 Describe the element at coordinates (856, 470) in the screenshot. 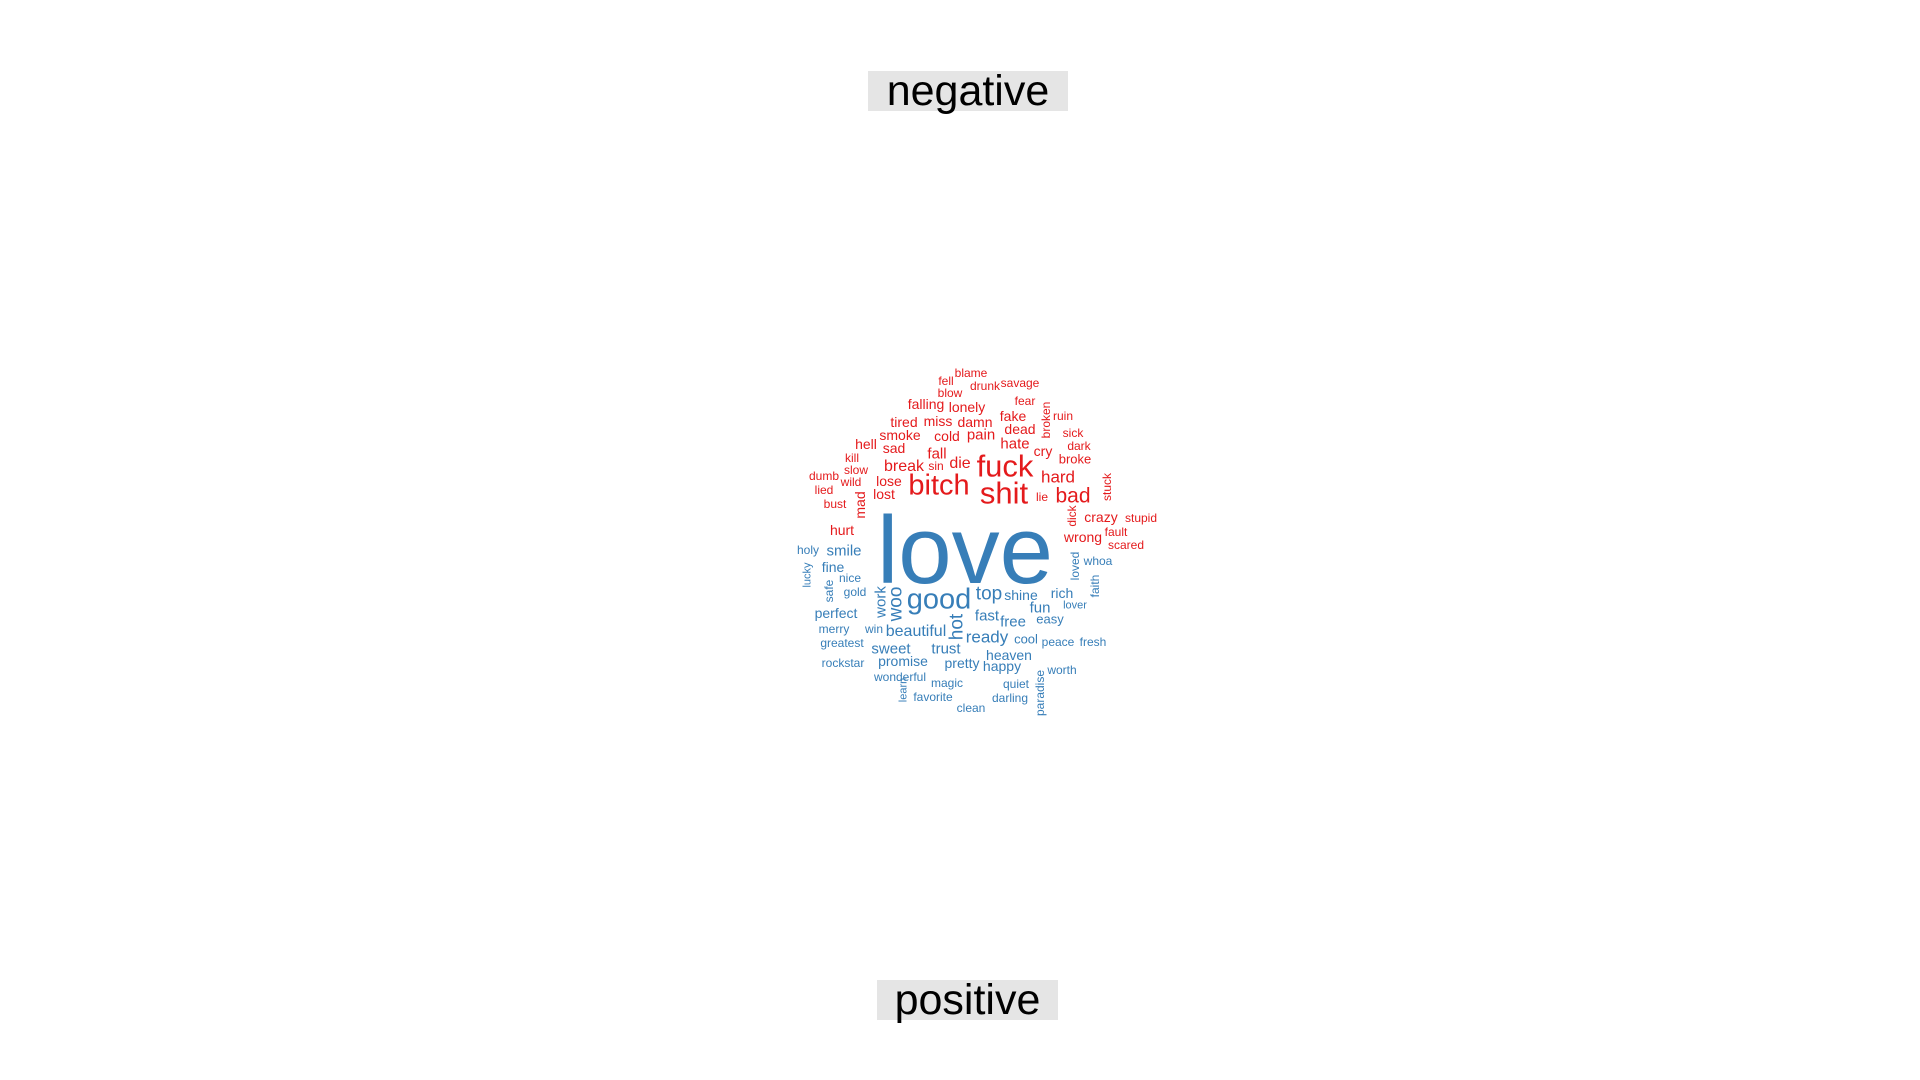

I see `cloud-word-negative: slow` at that location.